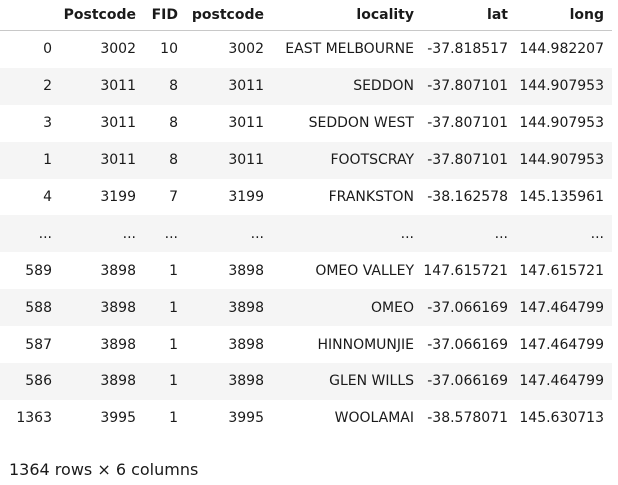 Image resolution: width=618 pixels, height=485 pixels. I want to click on table-row: 588 3898 1 3898 OMEO -37.066169 147.464799, so click(306, 308).